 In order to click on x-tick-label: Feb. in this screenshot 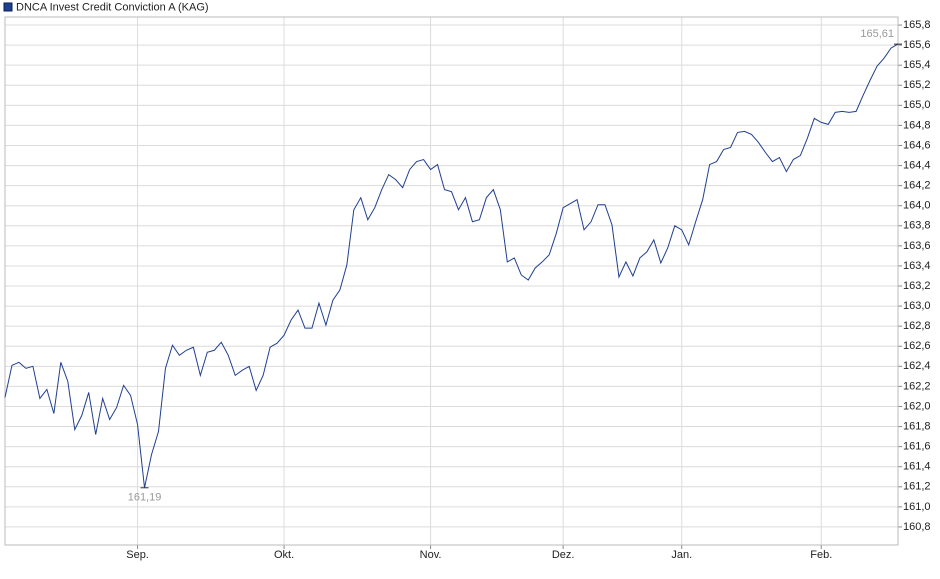, I will do `click(821, 555)`.